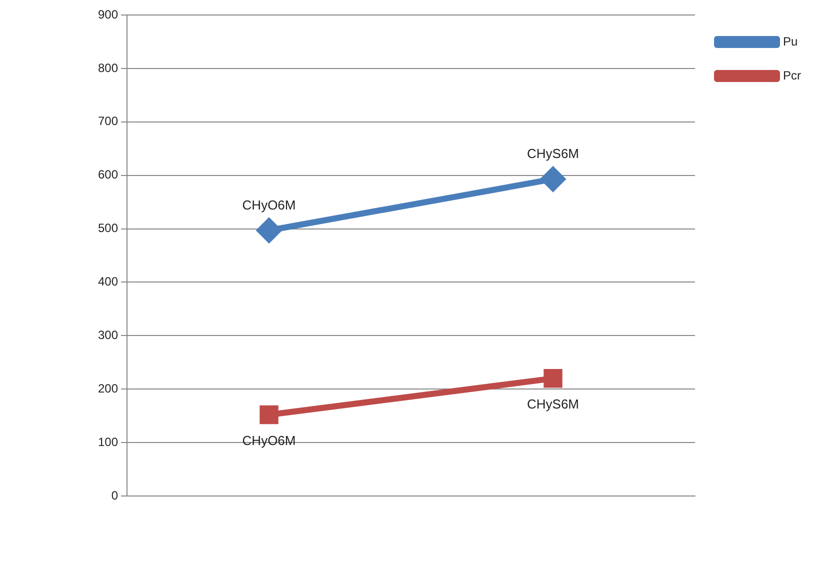  Describe the element at coordinates (114, 495) in the screenshot. I see `y-tick-label: 0` at that location.